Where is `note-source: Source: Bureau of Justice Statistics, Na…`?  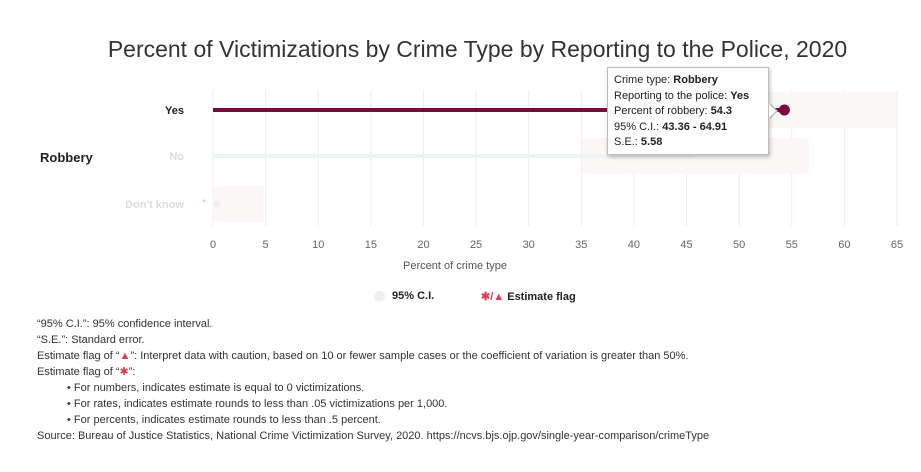
note-source: Source: Bureau of Justice Statistics, Na… is located at coordinates (373, 436).